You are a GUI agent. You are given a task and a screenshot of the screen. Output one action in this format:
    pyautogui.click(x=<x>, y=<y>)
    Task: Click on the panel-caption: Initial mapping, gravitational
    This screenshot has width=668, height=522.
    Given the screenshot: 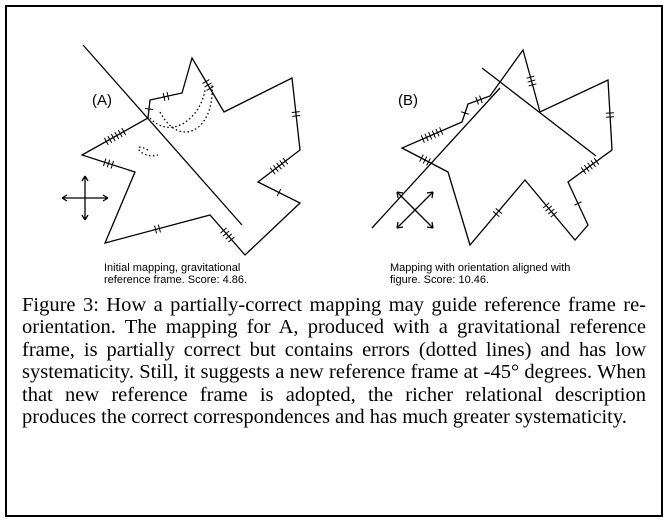 What is the action you would take?
    pyautogui.click(x=172, y=268)
    